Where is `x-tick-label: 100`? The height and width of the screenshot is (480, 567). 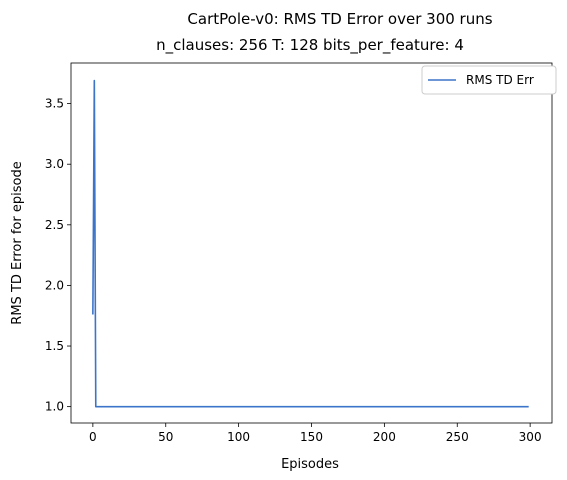
x-tick-label: 100 is located at coordinates (238, 437).